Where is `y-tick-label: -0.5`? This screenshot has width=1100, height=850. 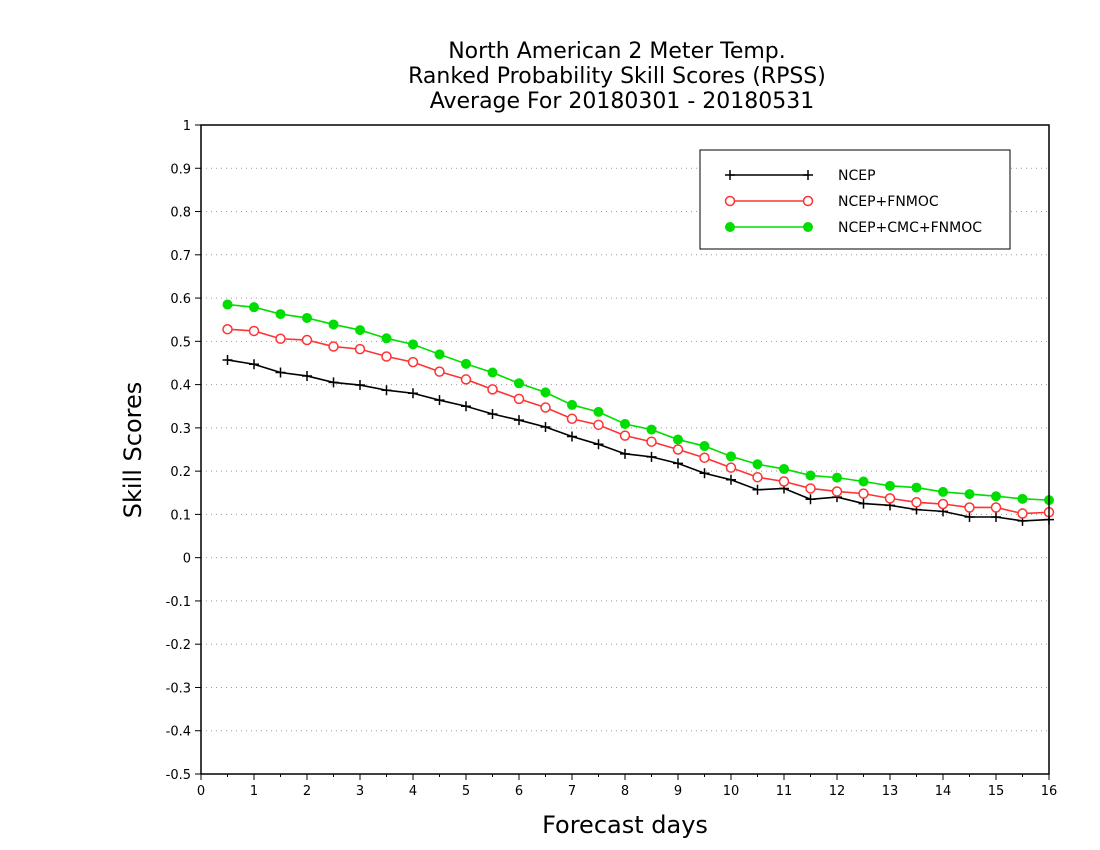 y-tick-label: -0.5 is located at coordinates (178, 775).